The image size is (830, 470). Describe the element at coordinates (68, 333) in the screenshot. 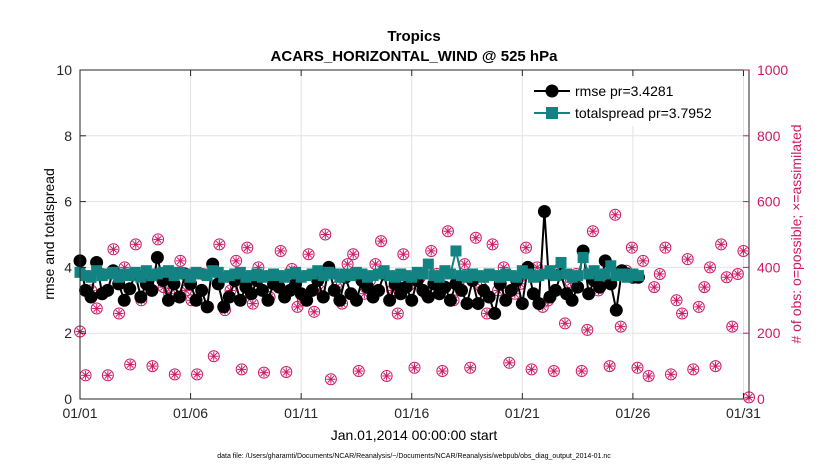

I see `y-tick-label: 2` at that location.